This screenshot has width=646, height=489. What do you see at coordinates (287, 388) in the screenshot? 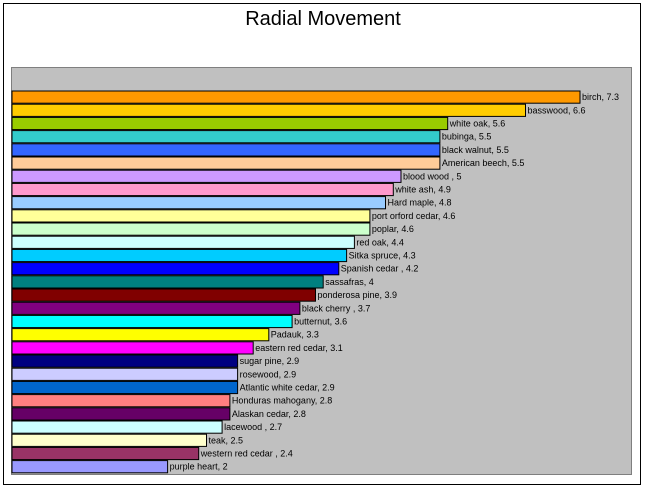
I see `bar-label: Atlantic white cedar, 2.9` at bounding box center [287, 388].